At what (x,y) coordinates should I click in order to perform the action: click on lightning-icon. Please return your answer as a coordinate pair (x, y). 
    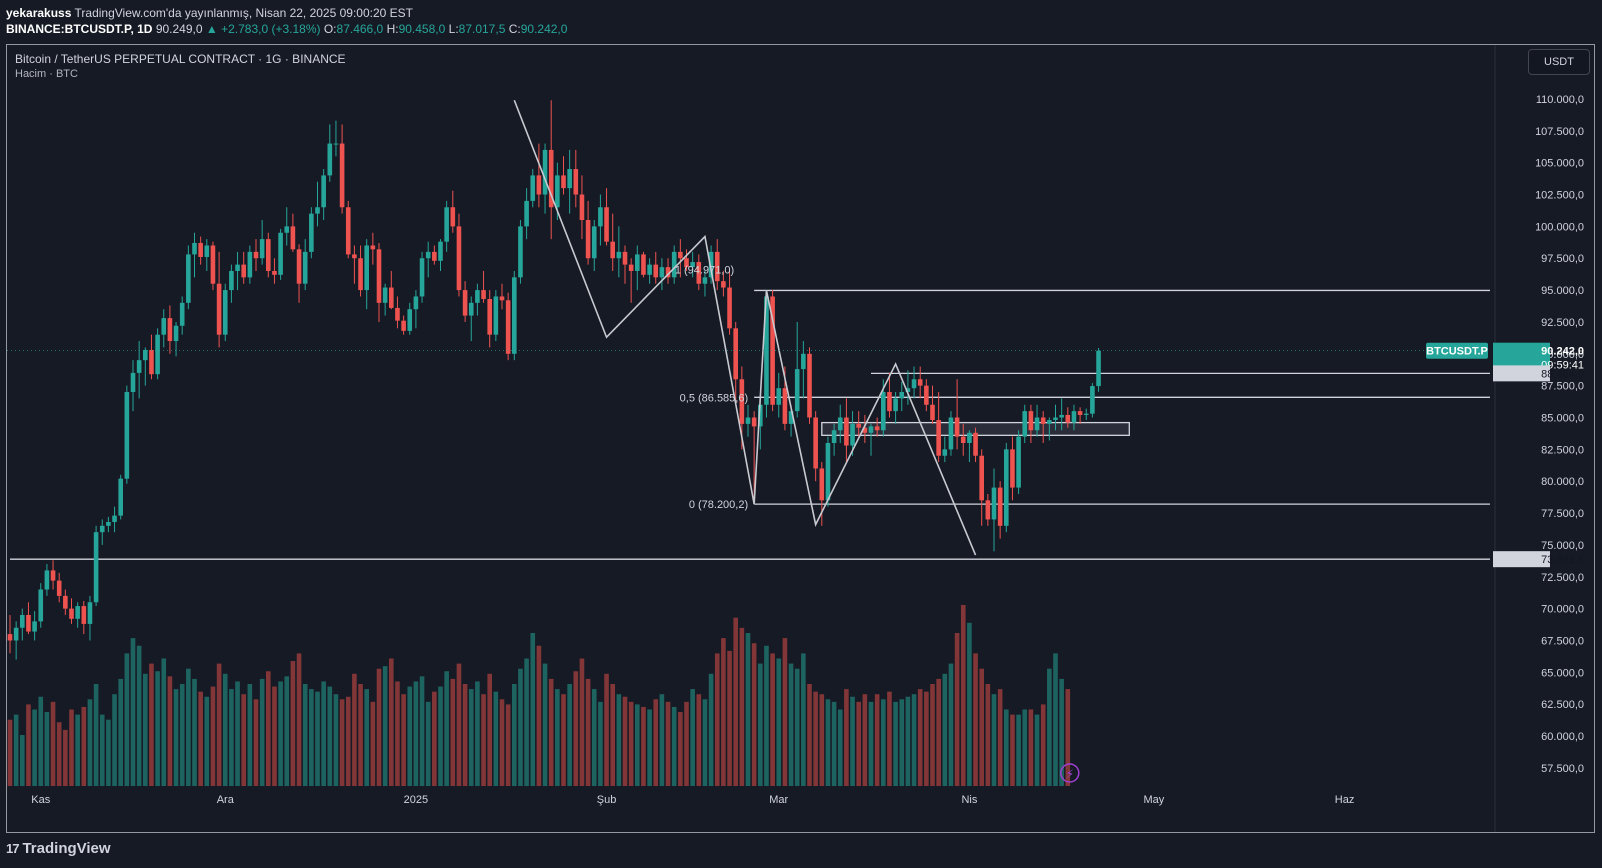
    Looking at the image, I should click on (1070, 773).